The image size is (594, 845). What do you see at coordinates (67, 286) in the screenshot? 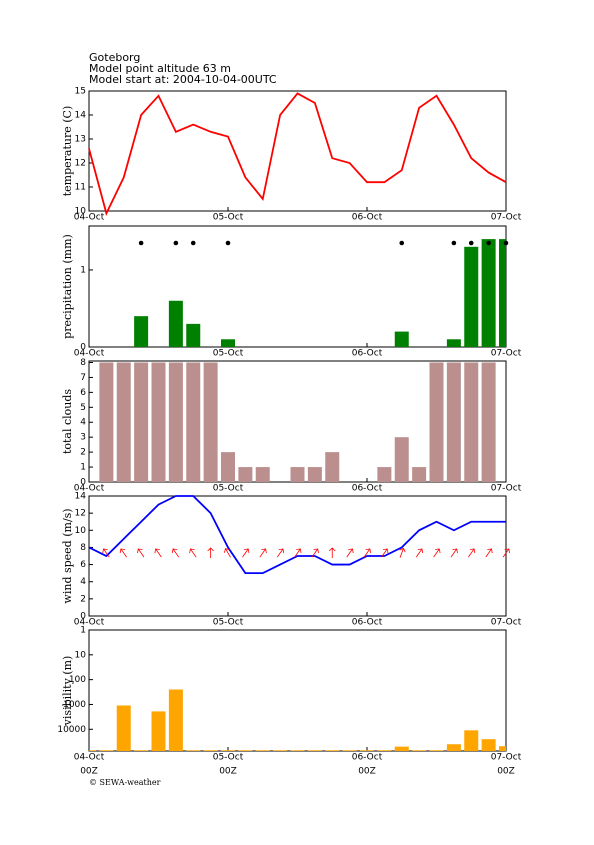
I see `y-axis-label: precipitation (mm)` at bounding box center [67, 286].